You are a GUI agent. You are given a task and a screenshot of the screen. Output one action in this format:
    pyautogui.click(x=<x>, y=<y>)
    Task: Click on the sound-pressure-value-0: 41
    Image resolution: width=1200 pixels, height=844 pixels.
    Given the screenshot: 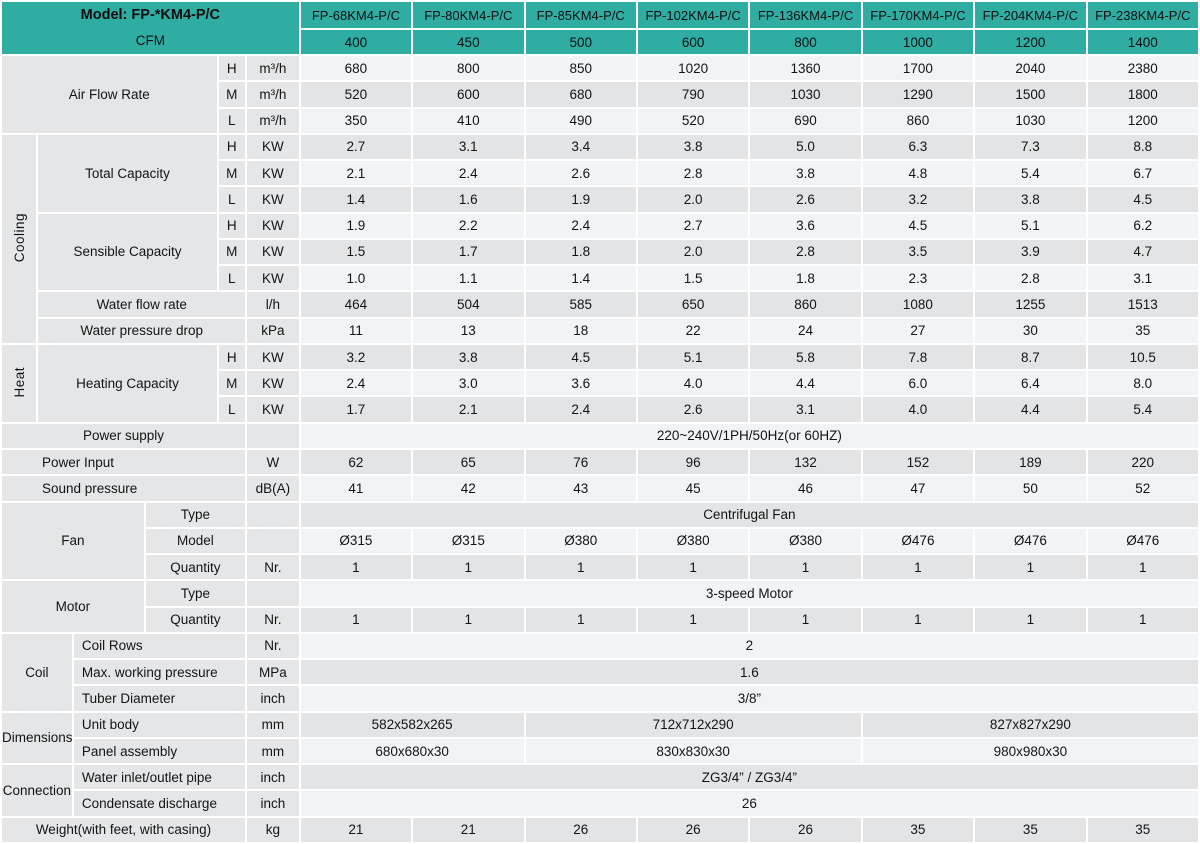 What is the action you would take?
    pyautogui.click(x=356, y=488)
    